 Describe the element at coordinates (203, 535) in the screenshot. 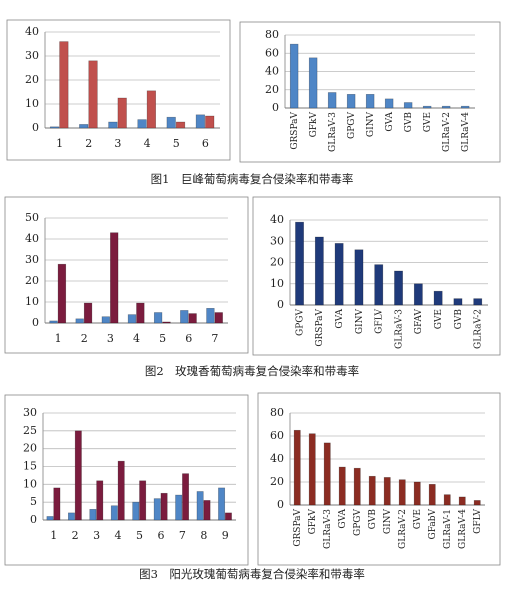

I see `x-tick-label: 8` at that location.